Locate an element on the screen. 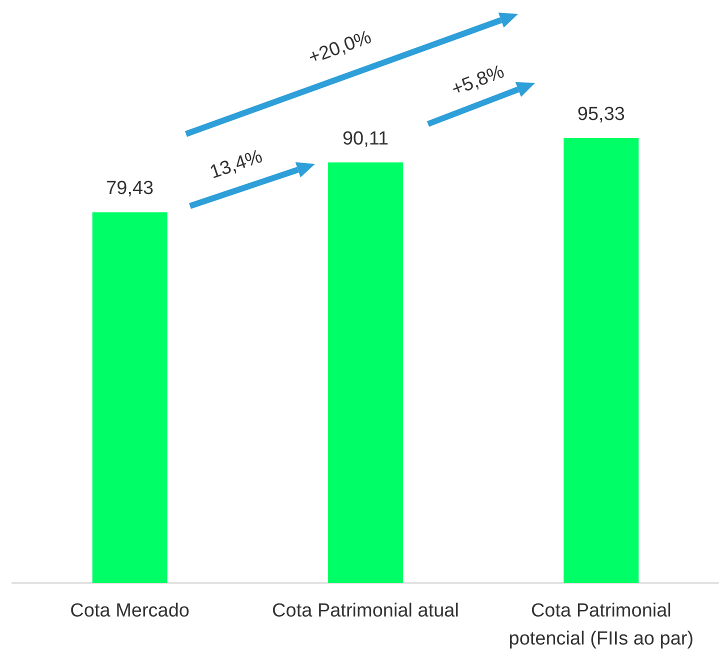 This screenshot has height=654, width=719. data-label: 79,43 is located at coordinates (130, 189).